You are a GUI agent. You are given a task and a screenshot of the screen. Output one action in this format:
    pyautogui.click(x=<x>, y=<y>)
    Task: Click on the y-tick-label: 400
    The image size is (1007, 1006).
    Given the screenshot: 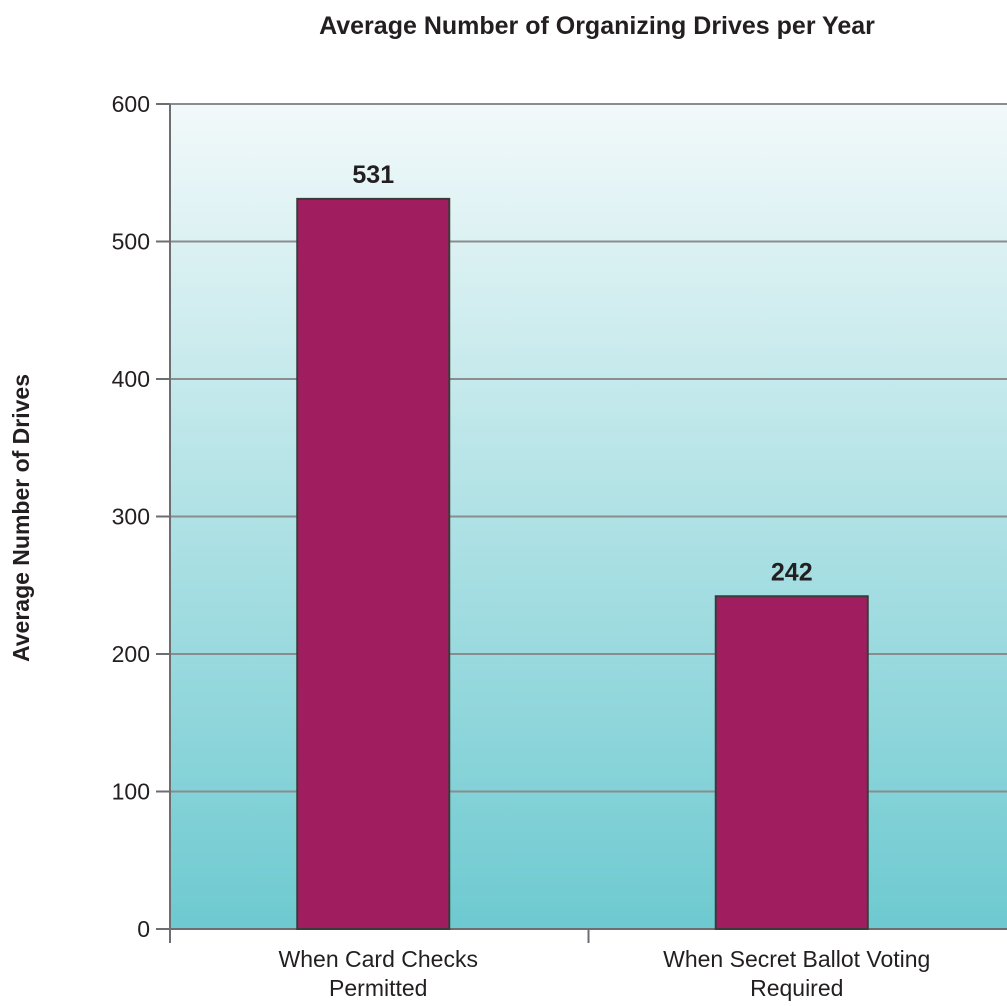 What is the action you would take?
    pyautogui.click(x=131, y=379)
    